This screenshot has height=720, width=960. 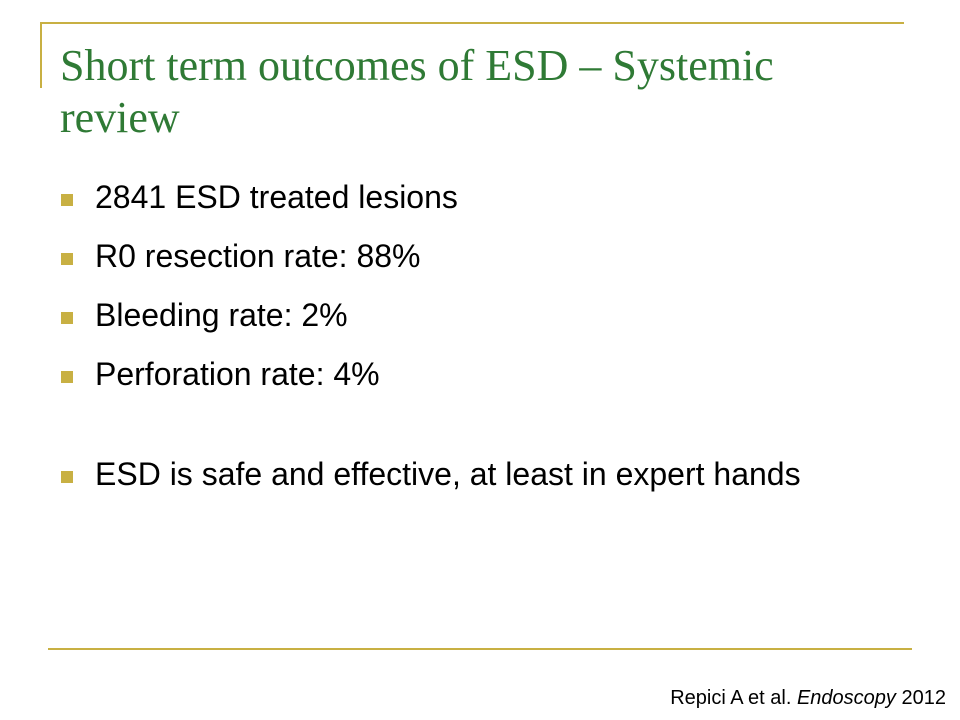 What do you see at coordinates (924, 698) in the screenshot?
I see `citation-year: 2012` at bounding box center [924, 698].